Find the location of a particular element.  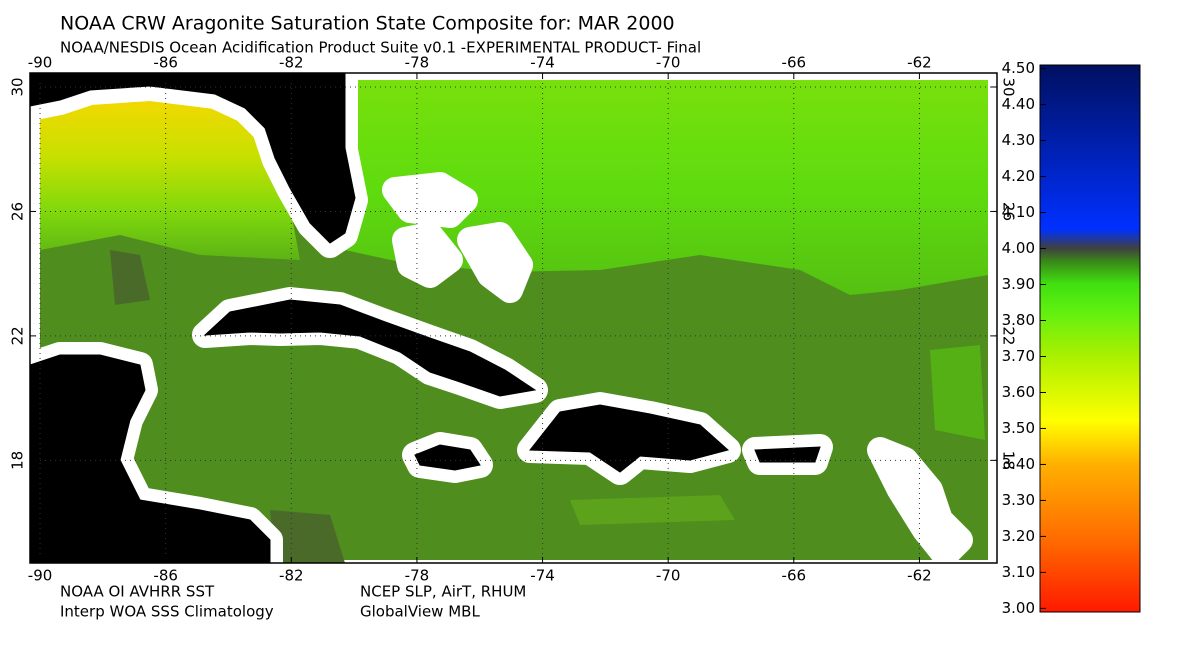

footer-text: NOAA OI AVHRR SST is located at coordinates (137, 592).